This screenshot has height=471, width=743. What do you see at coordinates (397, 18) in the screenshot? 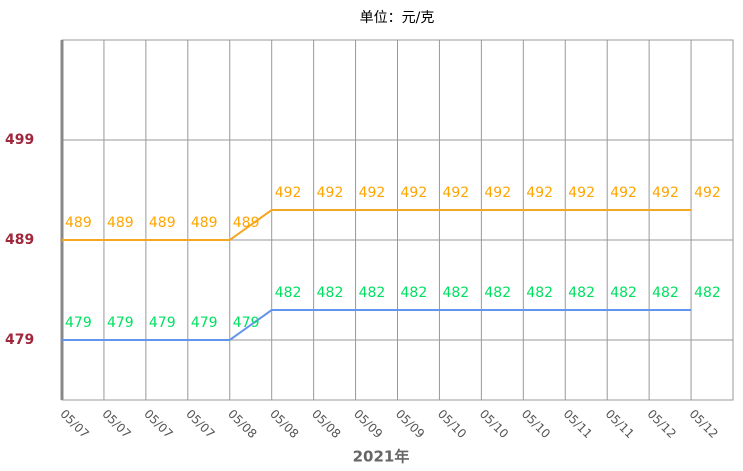
I see `chart-title: 单位：元/克` at bounding box center [397, 18].